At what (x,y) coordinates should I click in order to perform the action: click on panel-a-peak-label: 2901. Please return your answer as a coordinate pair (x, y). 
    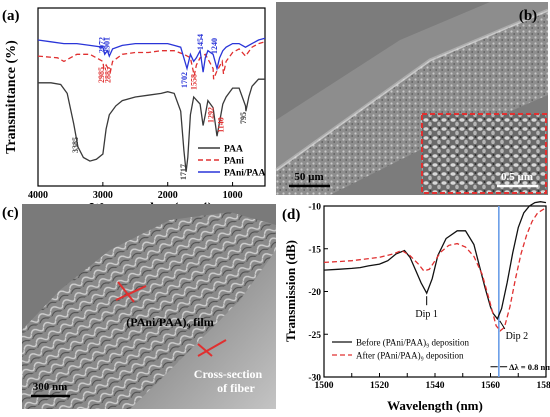
    Looking at the image, I should click on (106, 45).